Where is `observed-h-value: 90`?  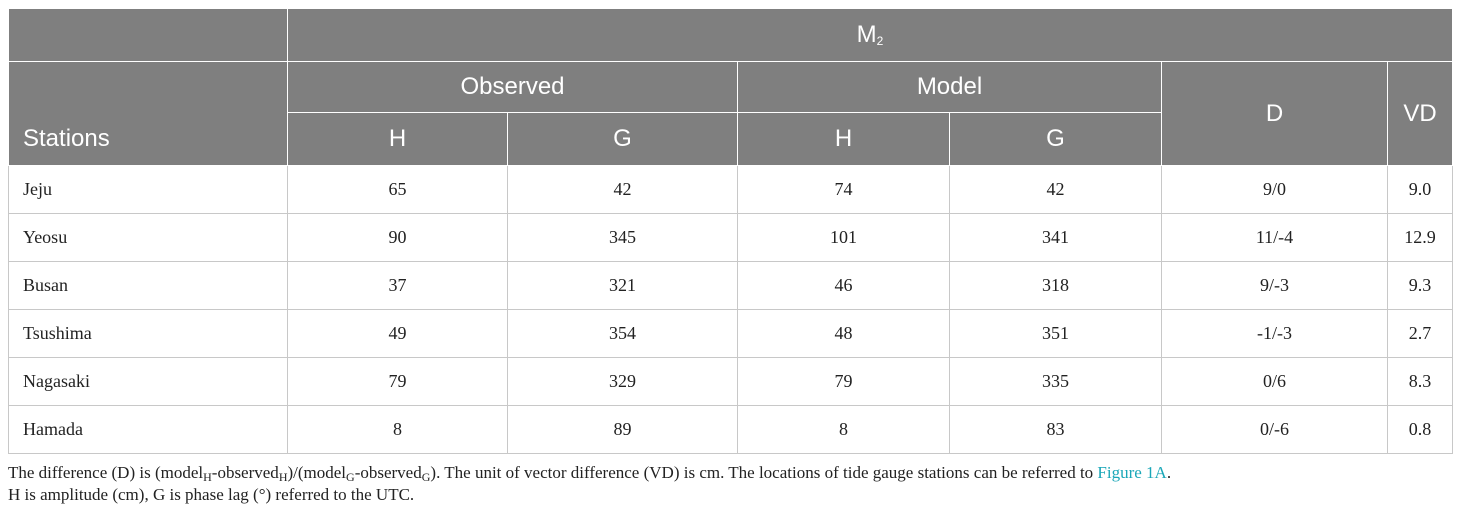
observed-h-value: 90 is located at coordinates (397, 237).